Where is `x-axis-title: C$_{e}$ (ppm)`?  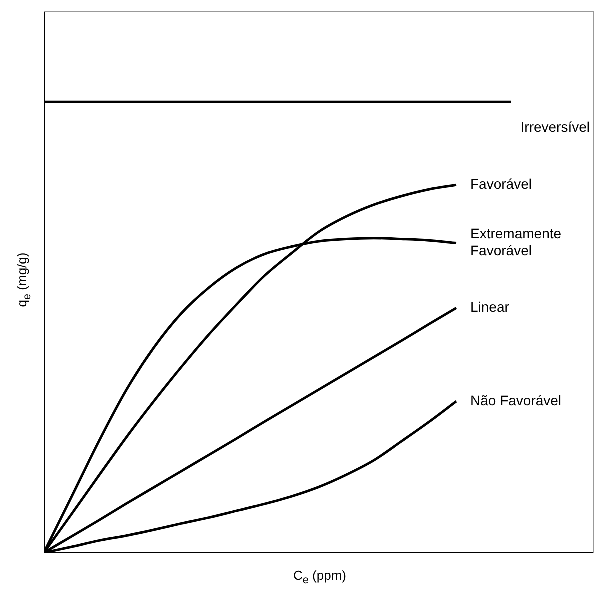 x-axis-title: C$_{e}$ (ppm) is located at coordinates (320, 577).